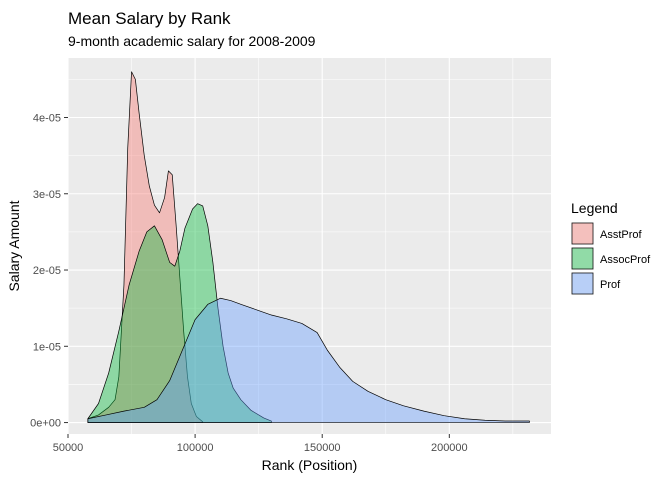 The height and width of the screenshot is (485, 672). What do you see at coordinates (14, 245) in the screenshot?
I see `y-axis-label: Salary Amount` at bounding box center [14, 245].